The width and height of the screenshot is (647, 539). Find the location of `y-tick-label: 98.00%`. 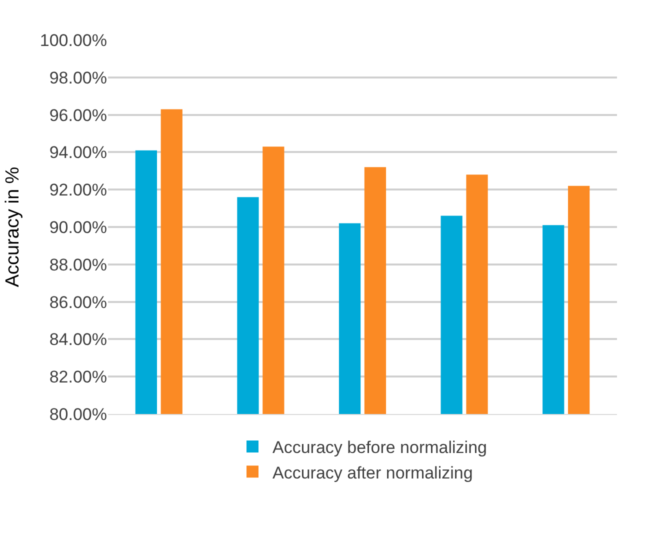

y-tick-label: 98.00% is located at coordinates (78, 78).